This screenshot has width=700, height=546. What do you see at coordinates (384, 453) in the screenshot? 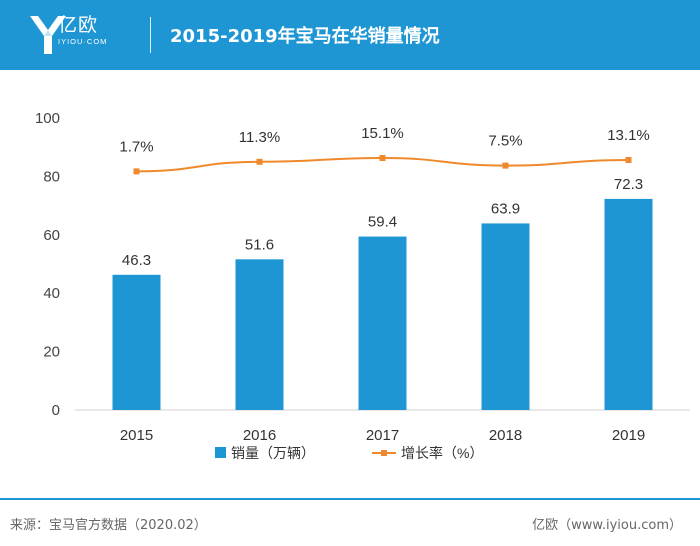
I see `legend-line-marker` at bounding box center [384, 453].